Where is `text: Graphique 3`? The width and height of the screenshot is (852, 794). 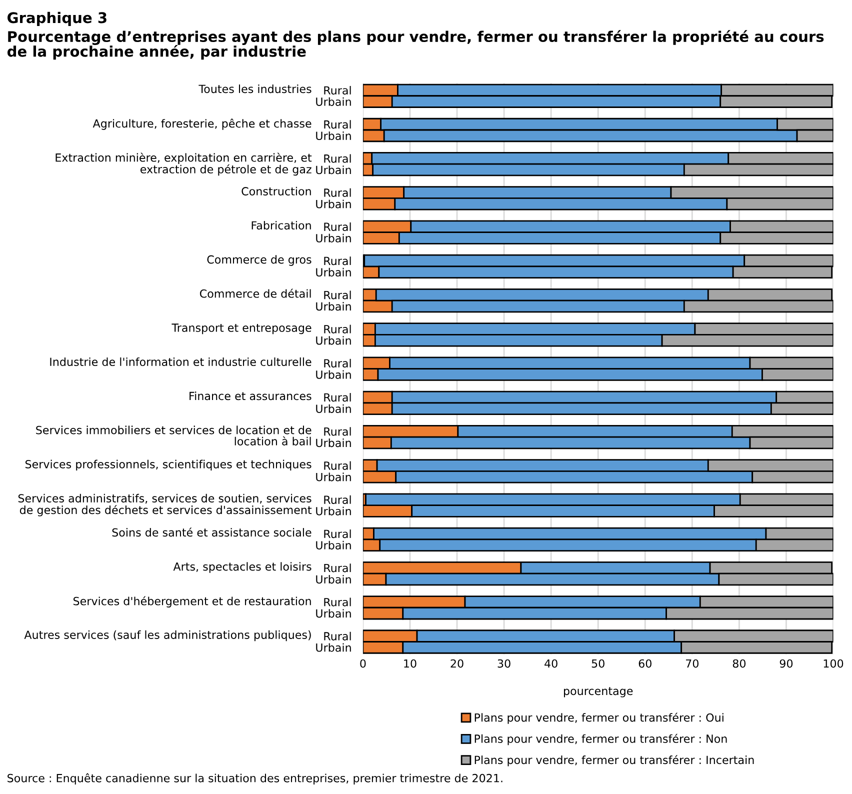 text: Graphique 3 is located at coordinates (57, 19).